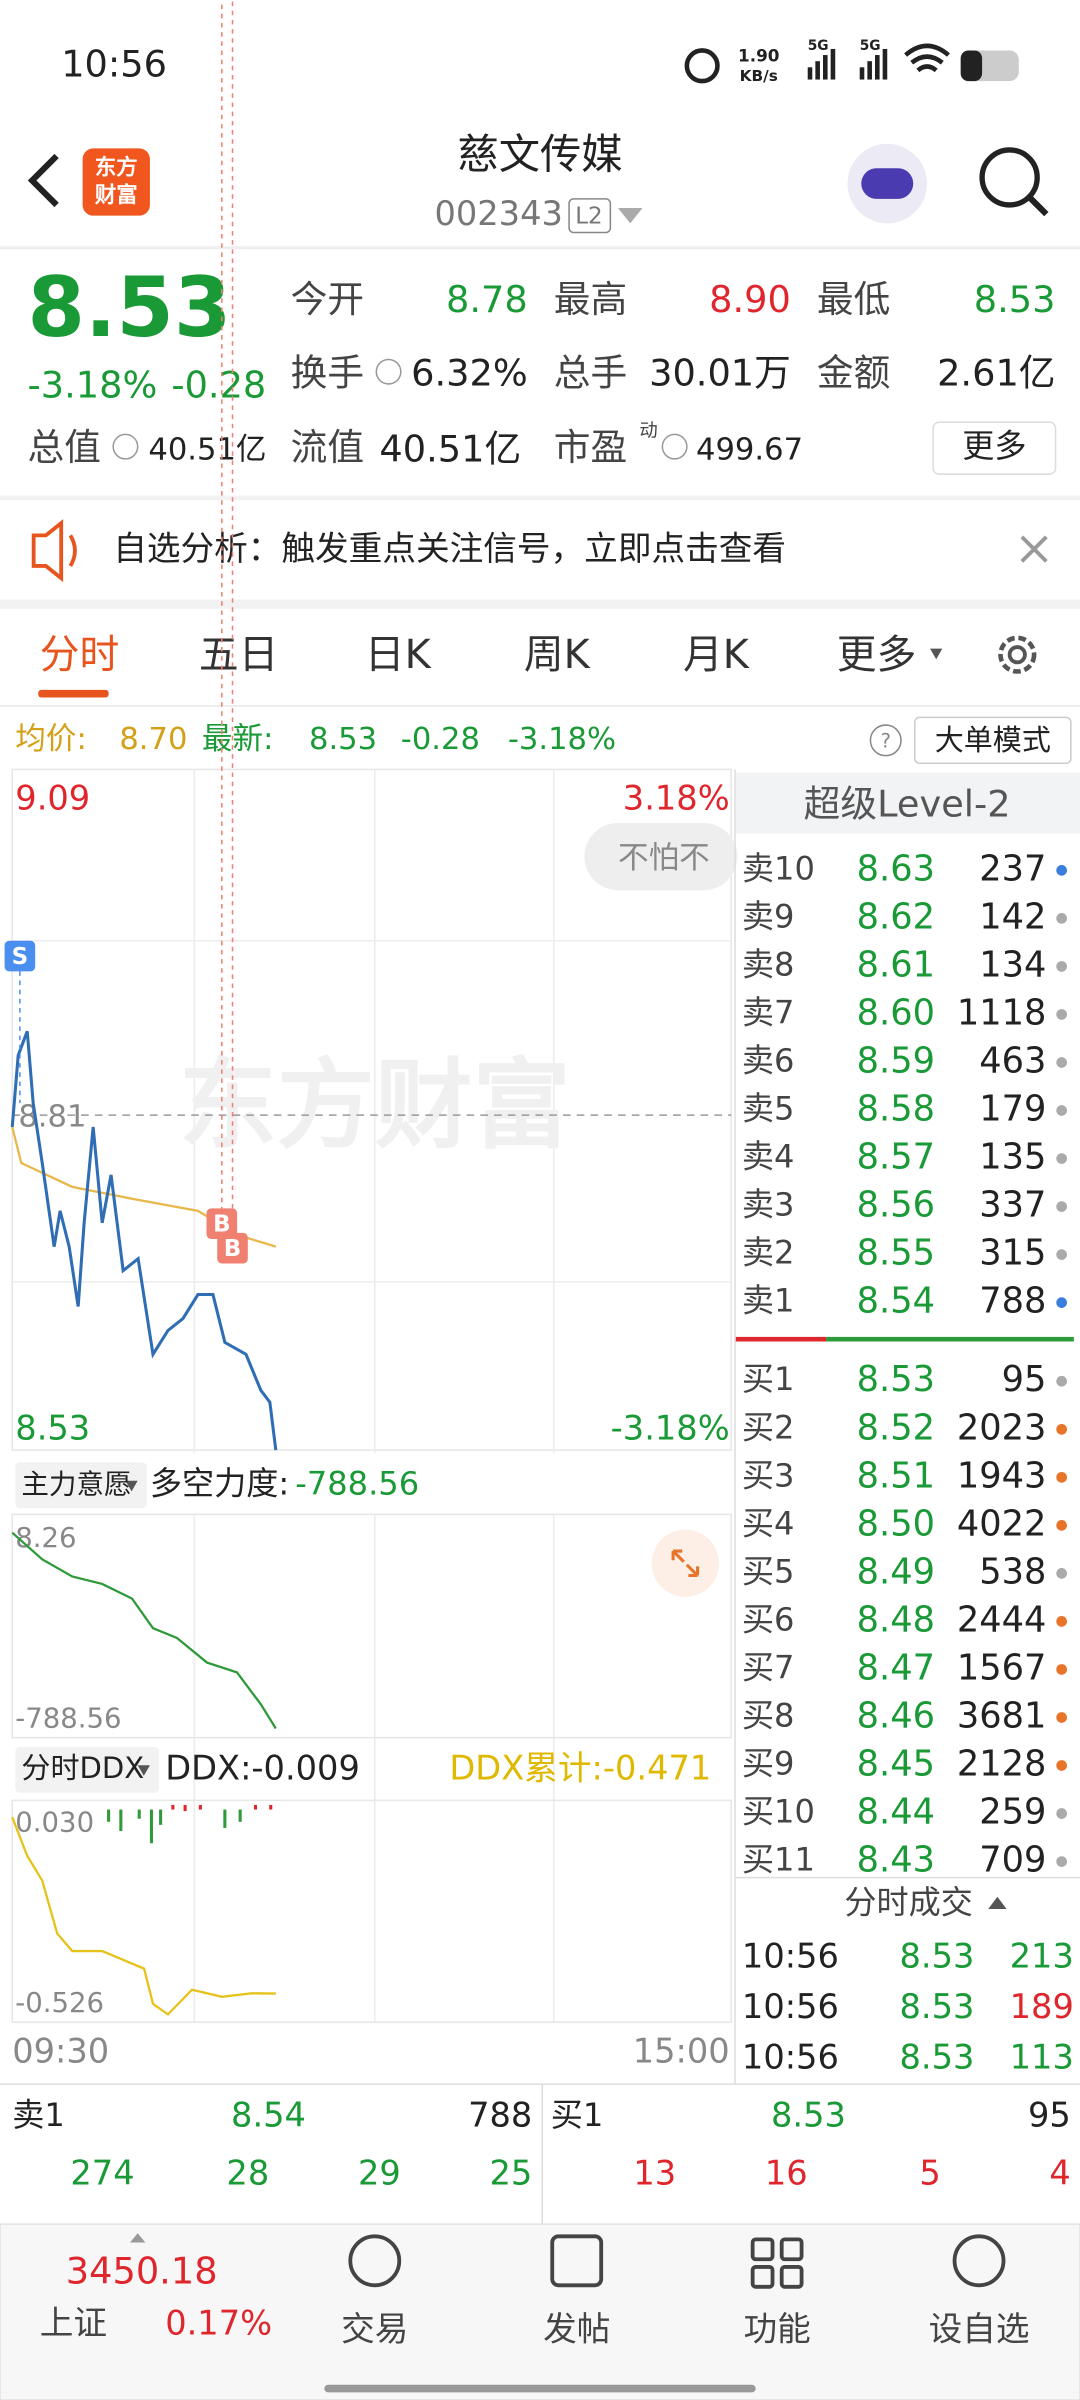  I want to click on book-price: 8.50, so click(896, 1523).